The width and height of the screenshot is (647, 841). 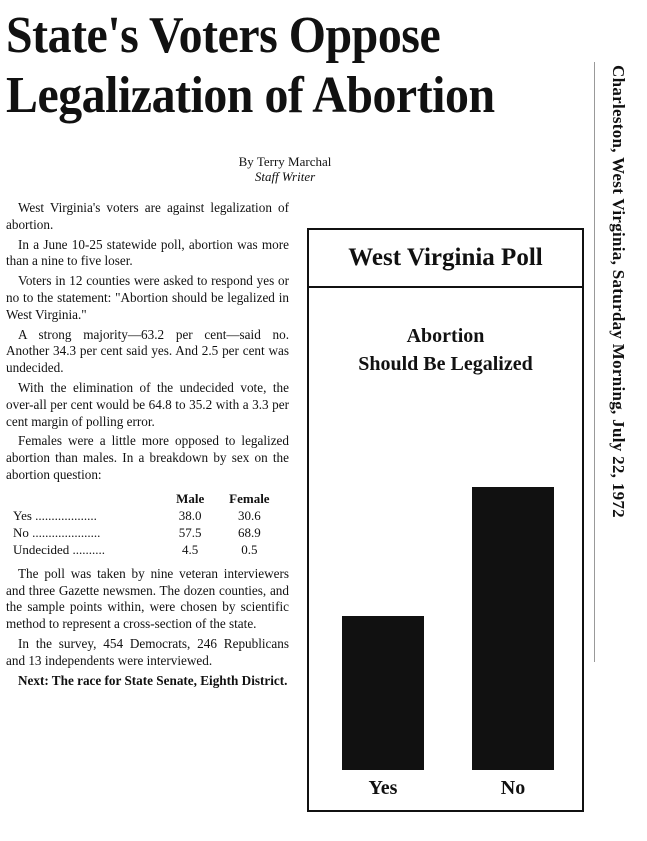 What do you see at coordinates (285, 161) in the screenshot?
I see `author-name: By Terry Marchal` at bounding box center [285, 161].